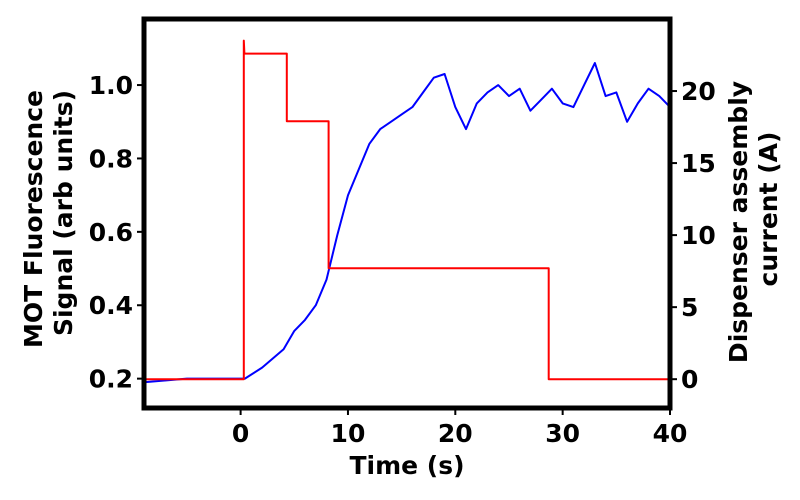 Image resolution: width=800 pixels, height=500 pixels. I want to click on y-axis-left-label-line1: MOT Fluorescence, so click(33, 219).